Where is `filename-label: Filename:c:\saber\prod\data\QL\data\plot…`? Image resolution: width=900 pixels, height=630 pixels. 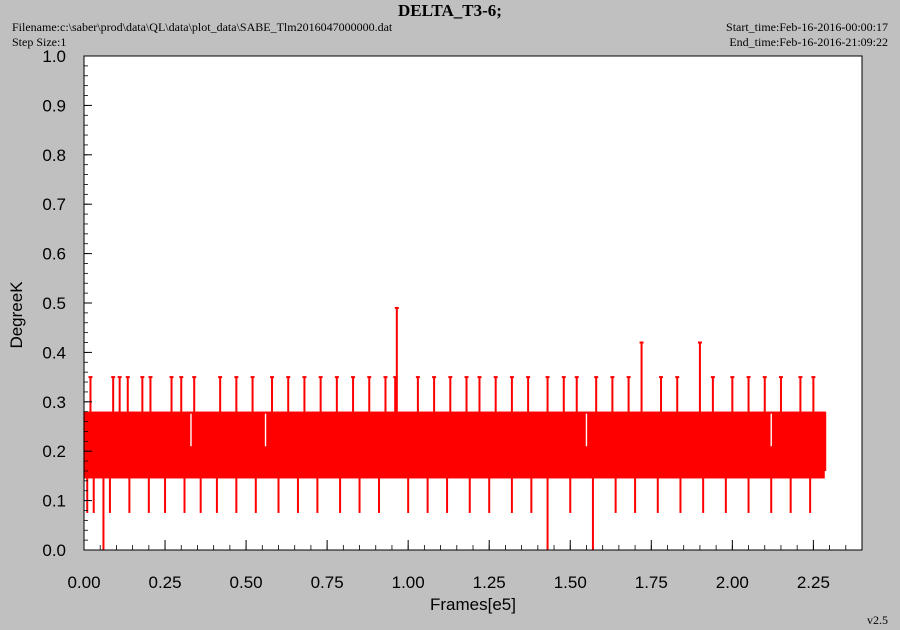 filename-label: Filename:c:\saber\prod\data\QL\data\plot… is located at coordinates (202, 27).